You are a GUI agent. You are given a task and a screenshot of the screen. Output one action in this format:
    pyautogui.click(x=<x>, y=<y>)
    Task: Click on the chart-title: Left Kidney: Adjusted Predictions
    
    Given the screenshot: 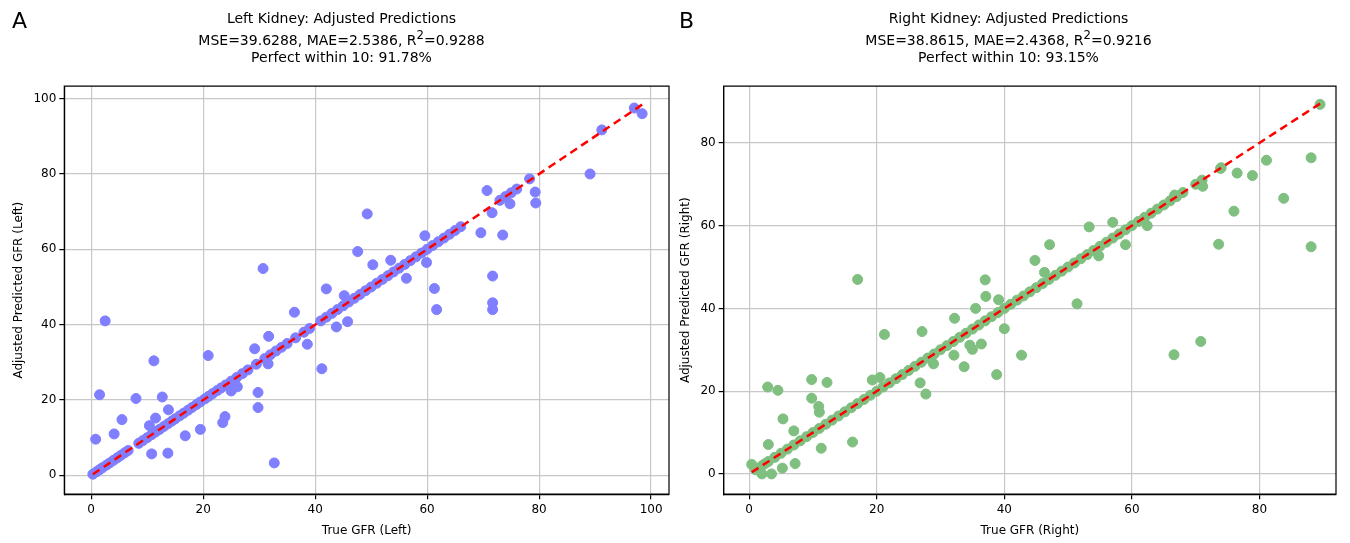 What is the action you would take?
    pyautogui.click(x=341, y=18)
    